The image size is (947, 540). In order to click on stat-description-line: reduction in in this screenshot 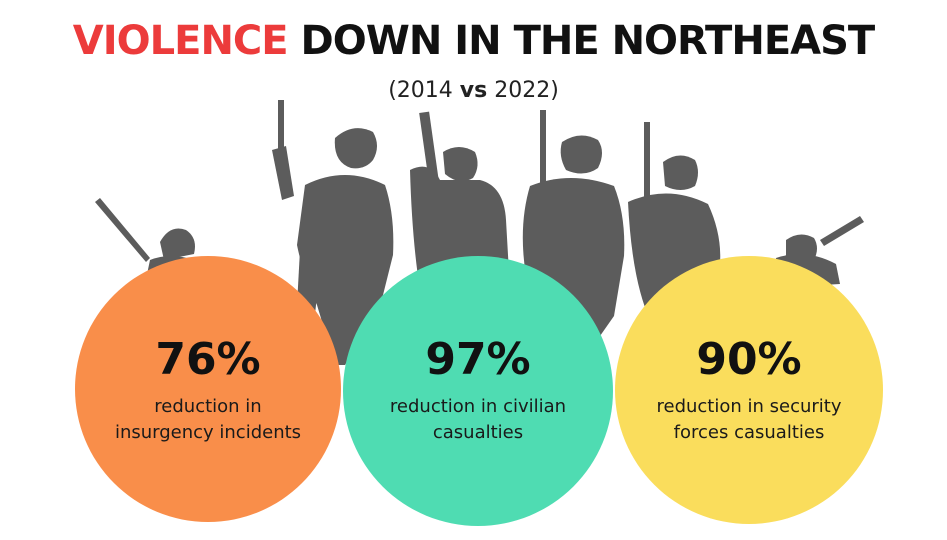, I will do `click(208, 406)`.